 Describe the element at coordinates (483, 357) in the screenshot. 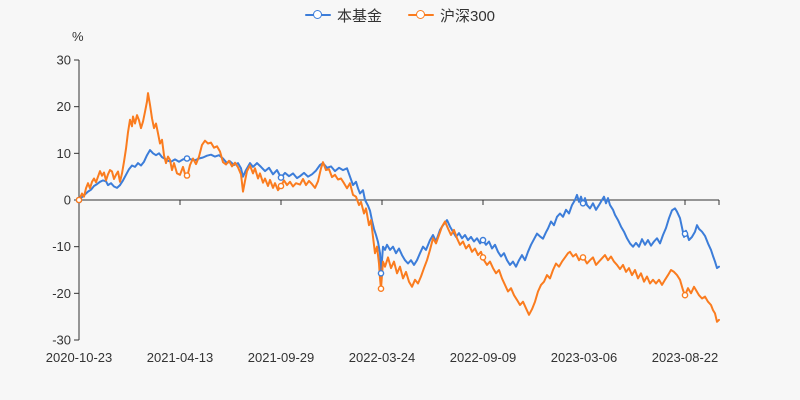

I see `x-tick-label: 2022-09-09` at that location.